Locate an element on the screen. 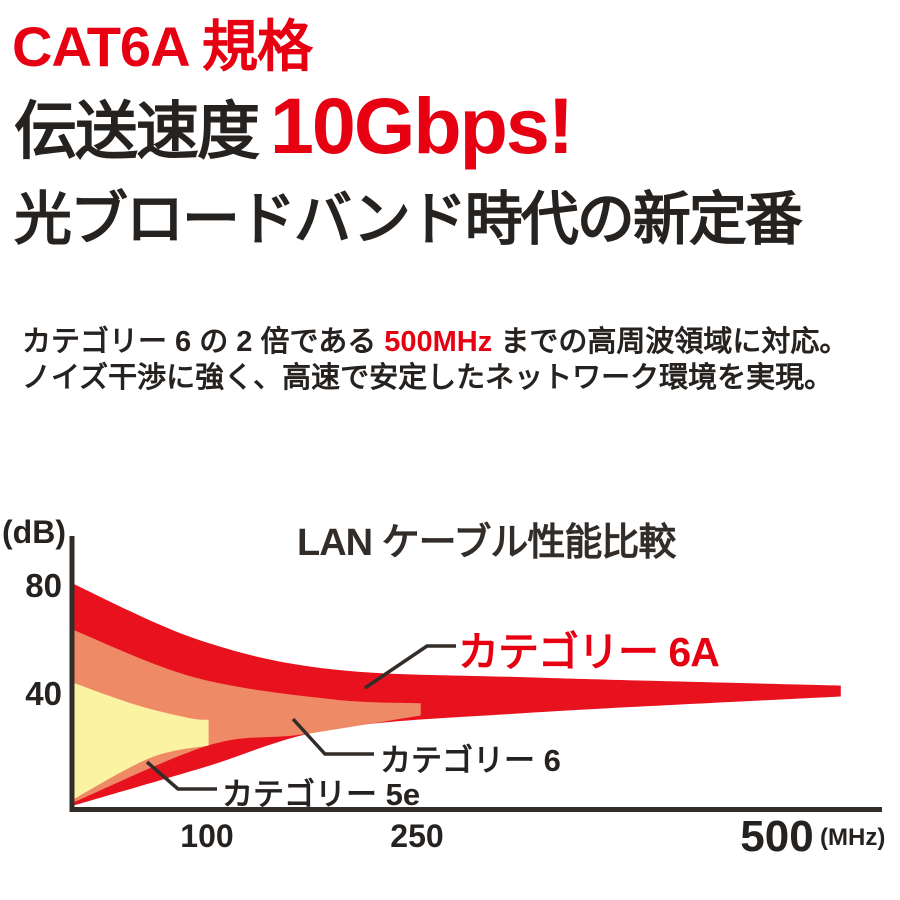  headline-speed-value: 10Gbps! is located at coordinates (422, 125).